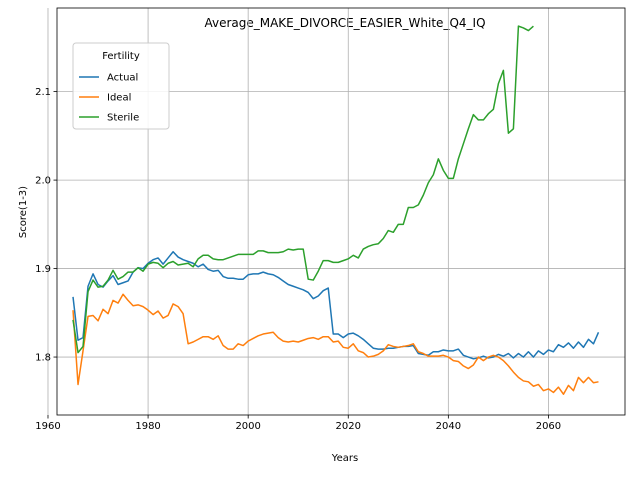  I want to click on x-tick-label: 1980, so click(147, 426).